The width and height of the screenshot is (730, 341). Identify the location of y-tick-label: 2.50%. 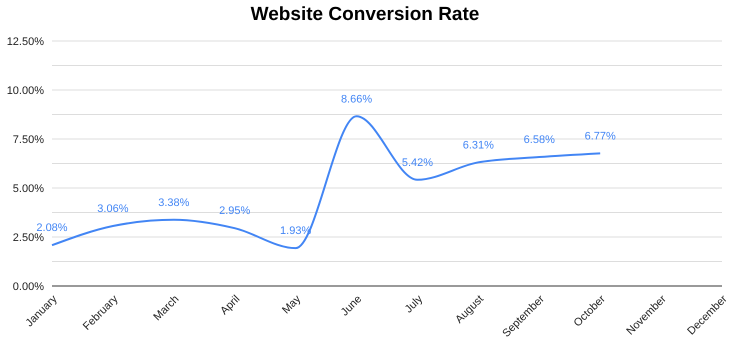
(28, 238).